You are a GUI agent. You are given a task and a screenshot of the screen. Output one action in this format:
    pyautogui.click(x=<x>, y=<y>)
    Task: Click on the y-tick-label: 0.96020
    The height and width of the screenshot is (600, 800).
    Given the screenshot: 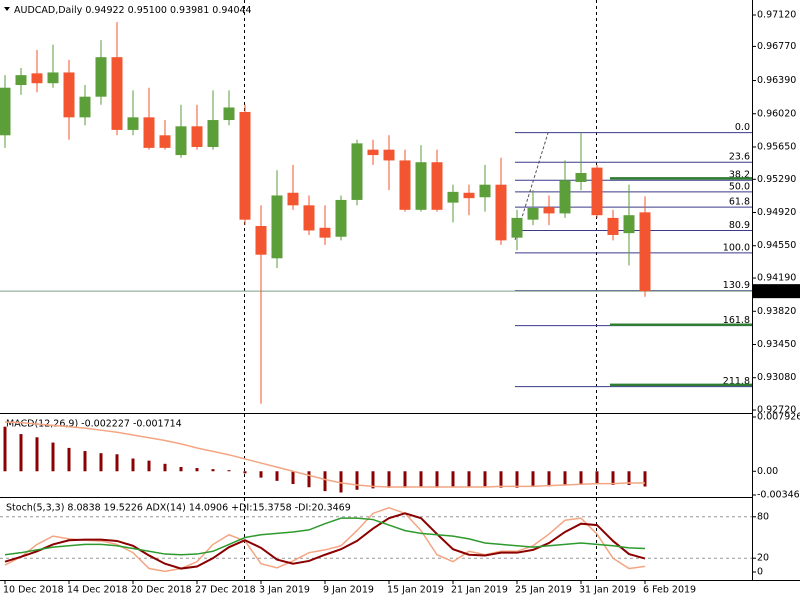 What is the action you would take?
    pyautogui.click(x=776, y=113)
    